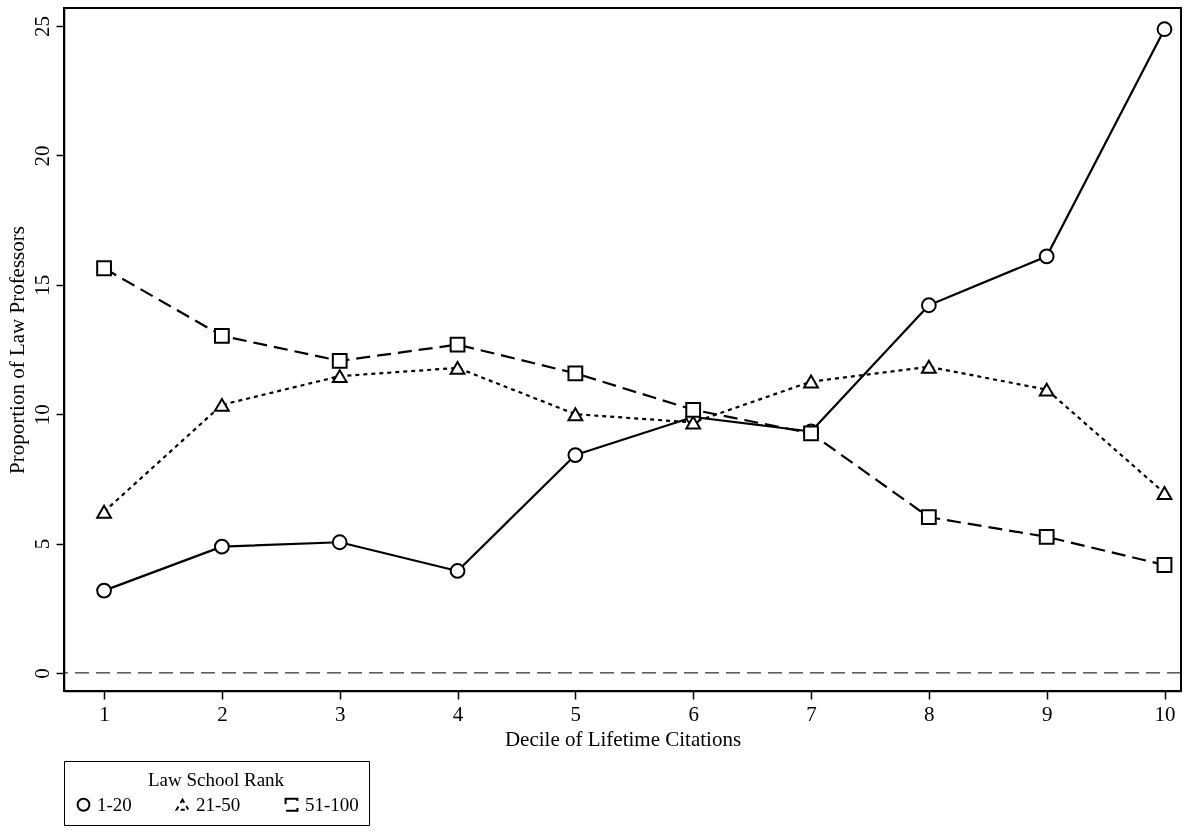 This screenshot has width=1195, height=837. I want to click on x-tick-label: 6, so click(693, 713).